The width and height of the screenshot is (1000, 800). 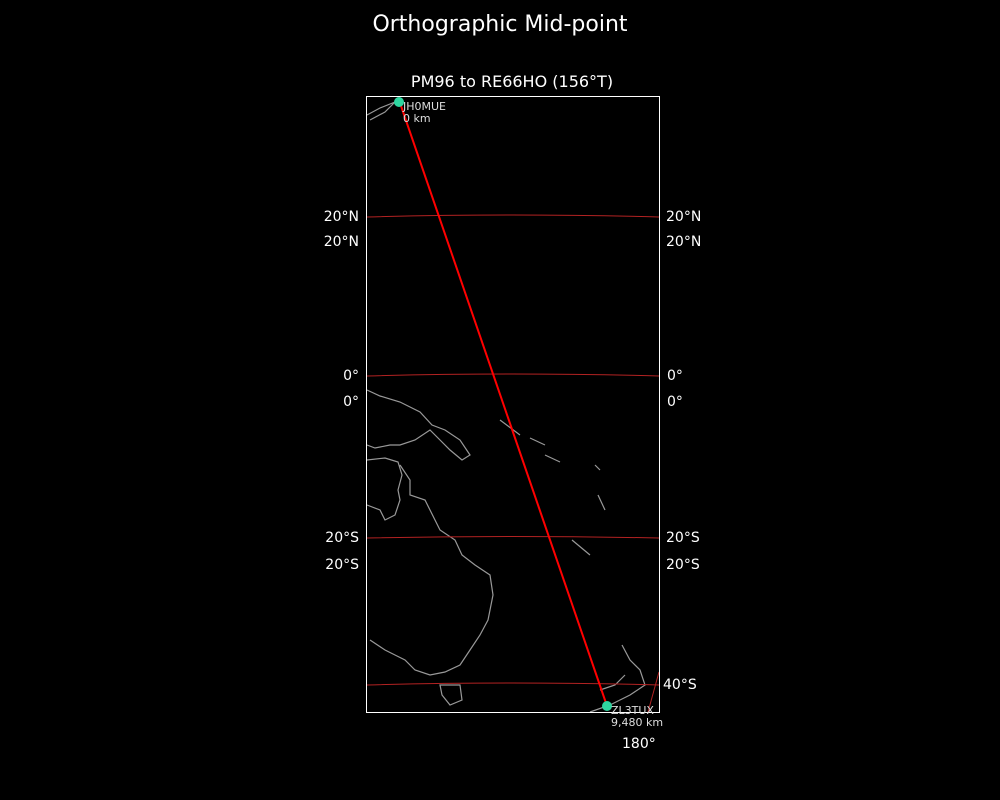 What do you see at coordinates (513, 216) in the screenshot?
I see `lat-line-20n` at bounding box center [513, 216].